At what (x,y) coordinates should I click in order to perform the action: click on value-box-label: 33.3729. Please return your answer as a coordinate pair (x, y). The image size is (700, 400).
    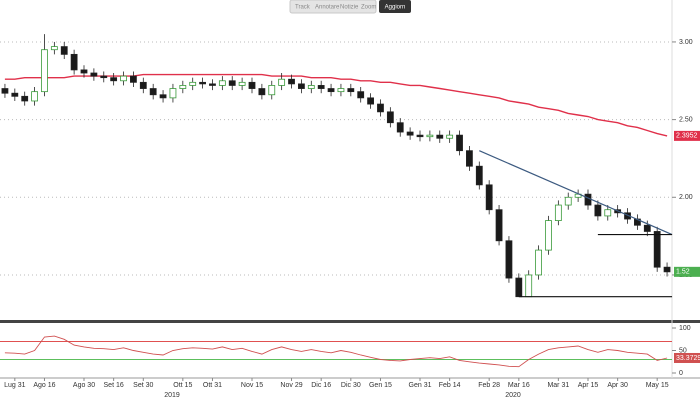
    Looking at the image, I should click on (688, 358).